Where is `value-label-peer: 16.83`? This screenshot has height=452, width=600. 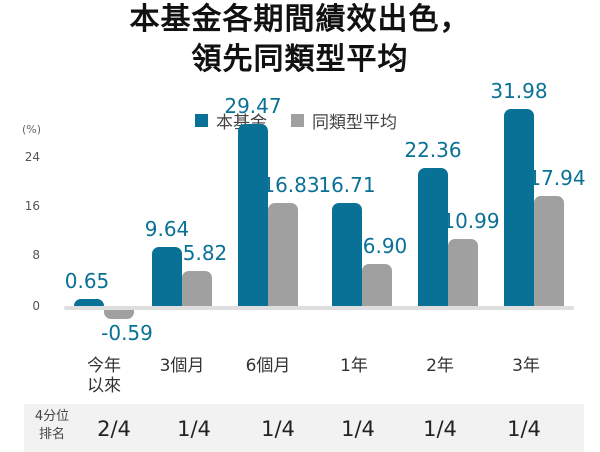
value-label-peer: 16.83 is located at coordinates (291, 184).